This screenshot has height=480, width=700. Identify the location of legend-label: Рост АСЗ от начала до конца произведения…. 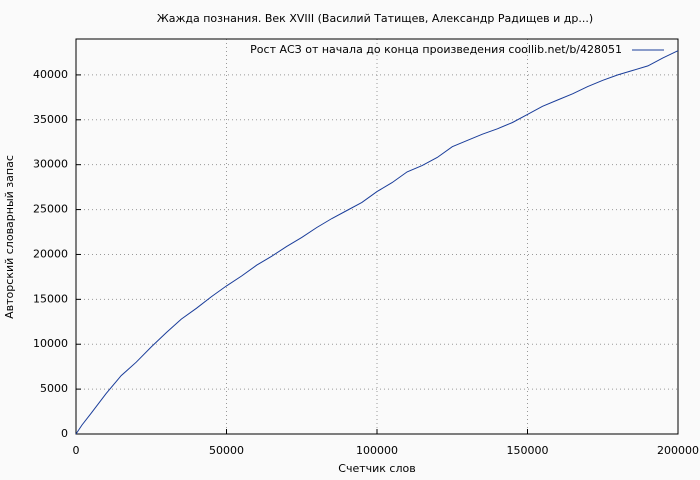
(436, 49).